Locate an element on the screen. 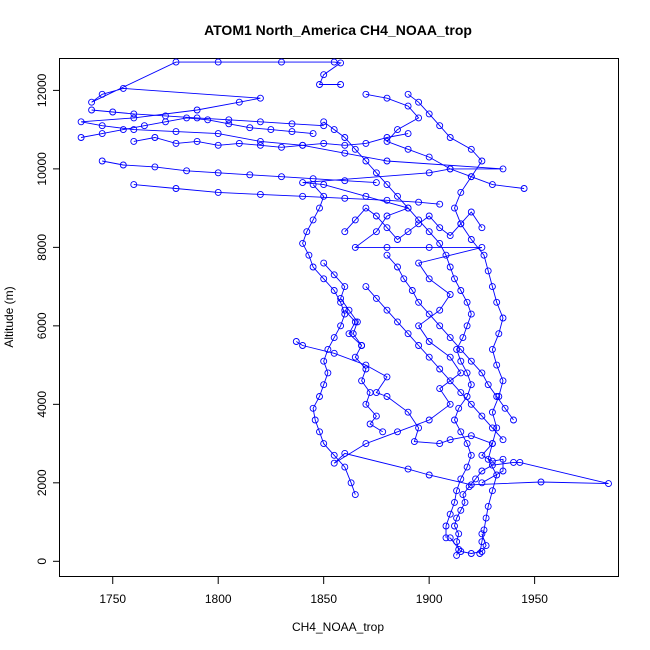  x-tick-label: 1950 is located at coordinates (534, 599).